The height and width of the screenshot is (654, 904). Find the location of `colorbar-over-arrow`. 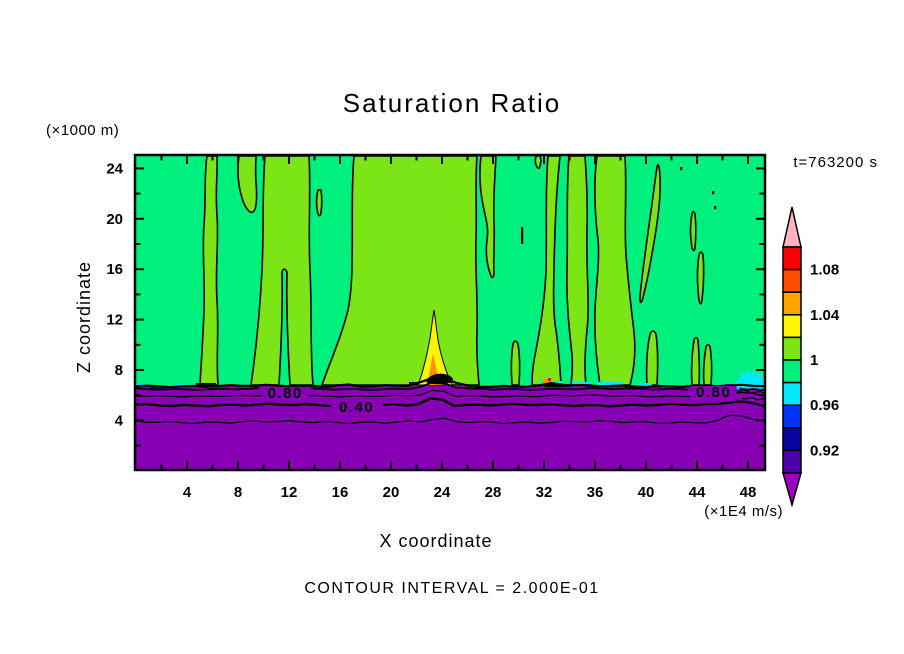

colorbar-over-arrow is located at coordinates (792, 227).